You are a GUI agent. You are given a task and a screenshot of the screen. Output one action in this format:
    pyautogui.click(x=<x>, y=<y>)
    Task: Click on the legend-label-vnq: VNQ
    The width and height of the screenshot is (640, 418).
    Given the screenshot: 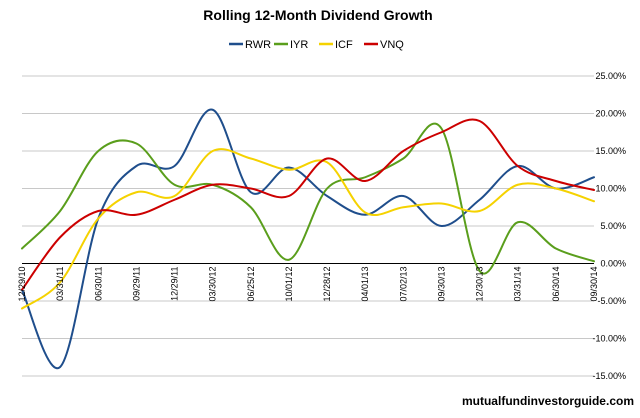 What is the action you would take?
    pyautogui.click(x=392, y=45)
    